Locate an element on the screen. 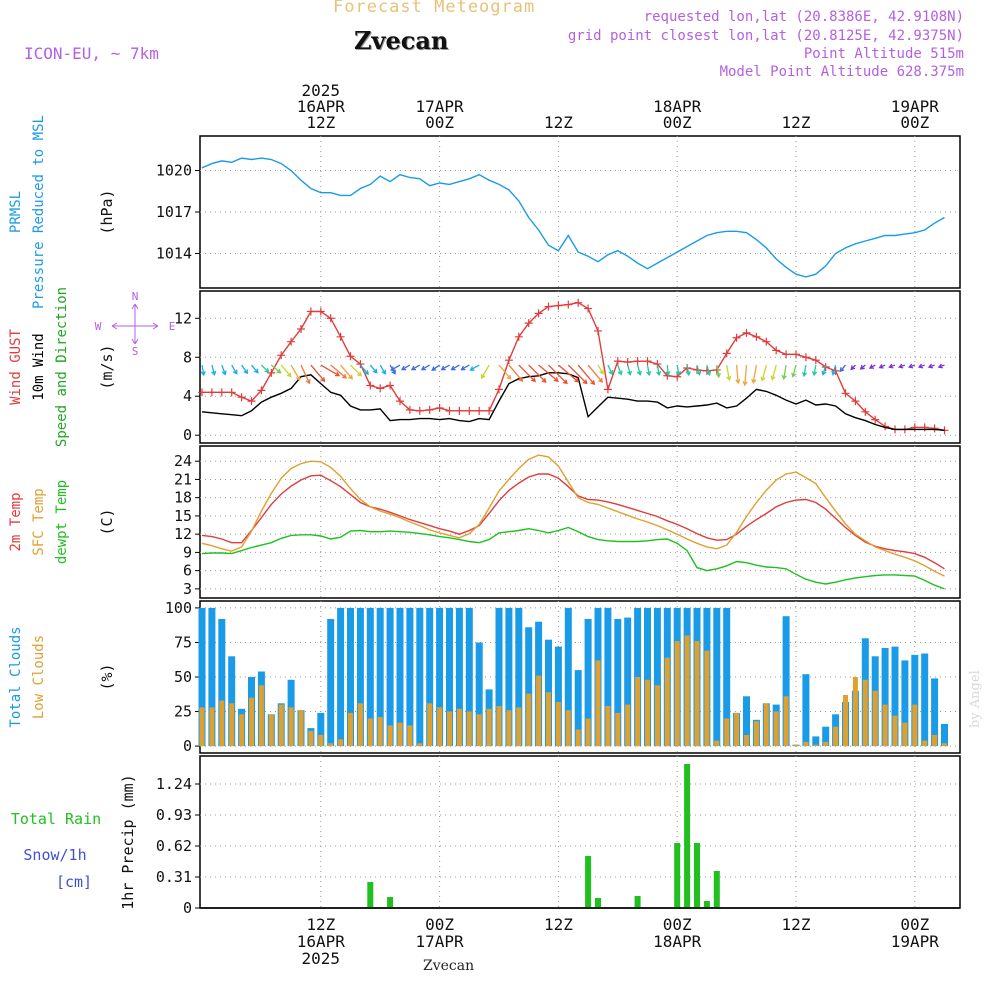  y-tick-label: 24 is located at coordinates (183, 461).